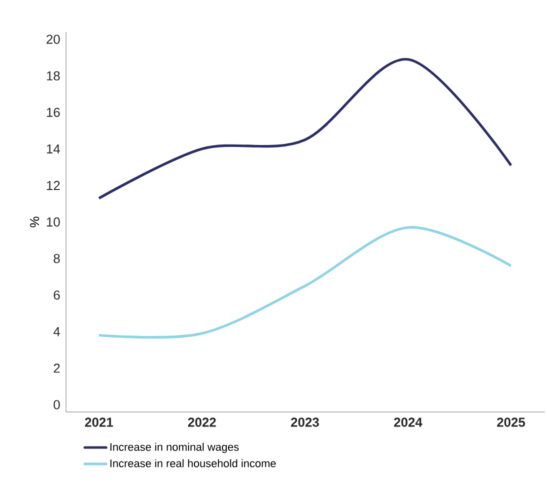  What do you see at coordinates (305, 422) in the screenshot?
I see `x-tick-label: 2023` at bounding box center [305, 422].